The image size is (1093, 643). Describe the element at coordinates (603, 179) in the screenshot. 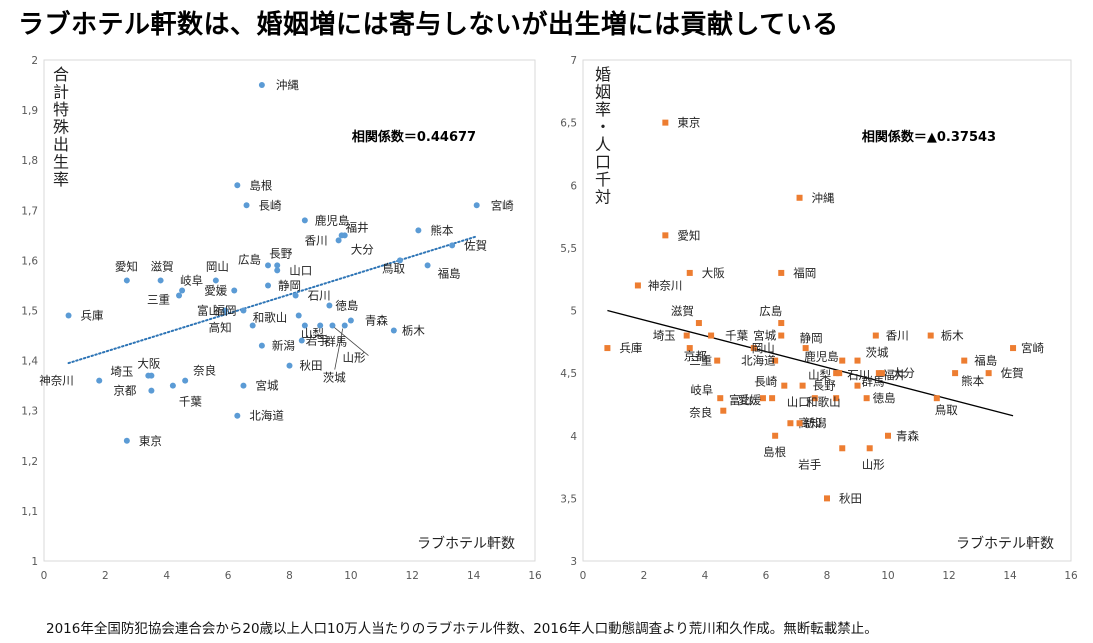

I see `y-axis-title-char: 千` at that location.